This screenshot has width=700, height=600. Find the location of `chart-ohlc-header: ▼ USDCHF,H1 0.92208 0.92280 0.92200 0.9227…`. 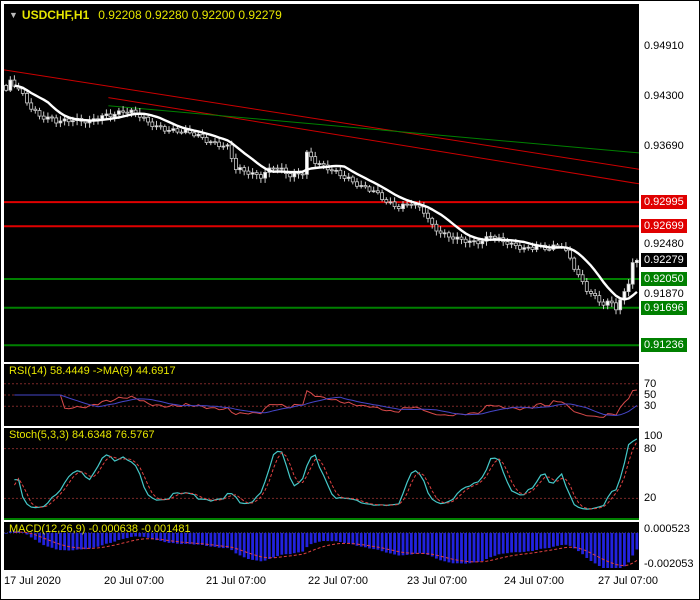

chart-ohlc-header: ▼ USDCHF,H1 0.92208 0.92280 0.92200 0.9227… is located at coordinates (145, 15).